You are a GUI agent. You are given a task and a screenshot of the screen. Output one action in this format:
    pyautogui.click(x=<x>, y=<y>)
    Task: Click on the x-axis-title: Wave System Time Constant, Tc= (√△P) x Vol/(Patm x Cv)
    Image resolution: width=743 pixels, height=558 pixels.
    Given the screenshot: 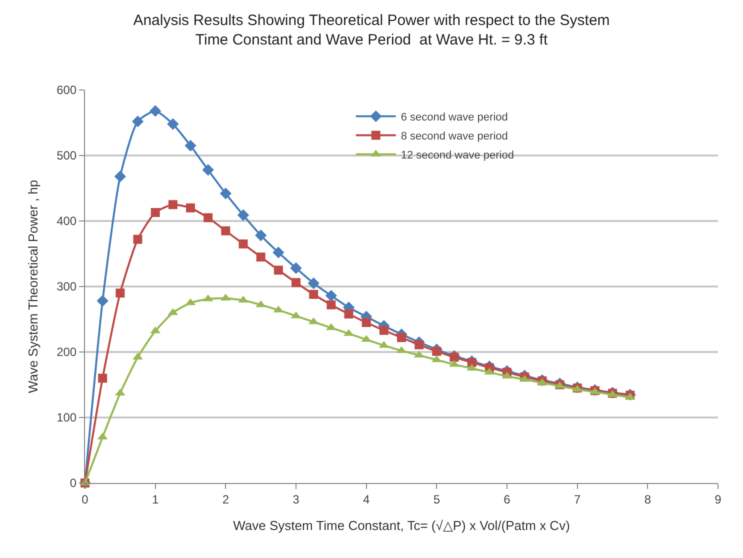 What is the action you would take?
    pyautogui.click(x=401, y=525)
    